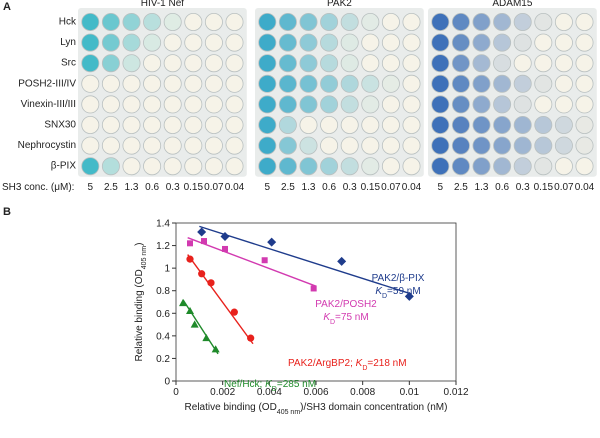 The height and width of the screenshot is (438, 600). Describe the element at coordinates (162, 92) in the screenshot. I see `plate` at that location.